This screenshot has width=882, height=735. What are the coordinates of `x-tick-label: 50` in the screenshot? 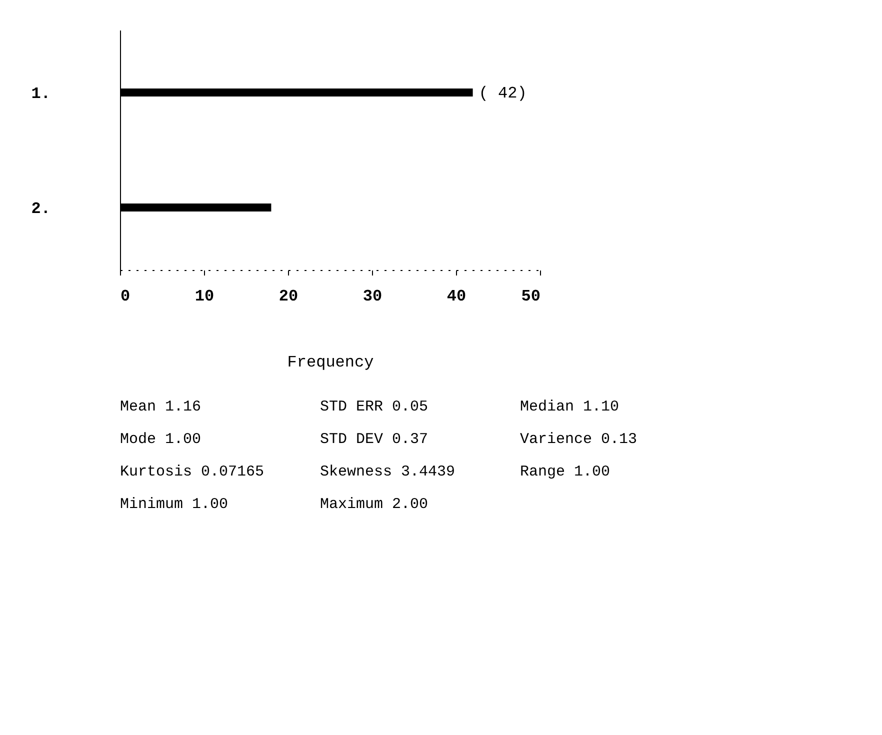 It's located at (530, 297).